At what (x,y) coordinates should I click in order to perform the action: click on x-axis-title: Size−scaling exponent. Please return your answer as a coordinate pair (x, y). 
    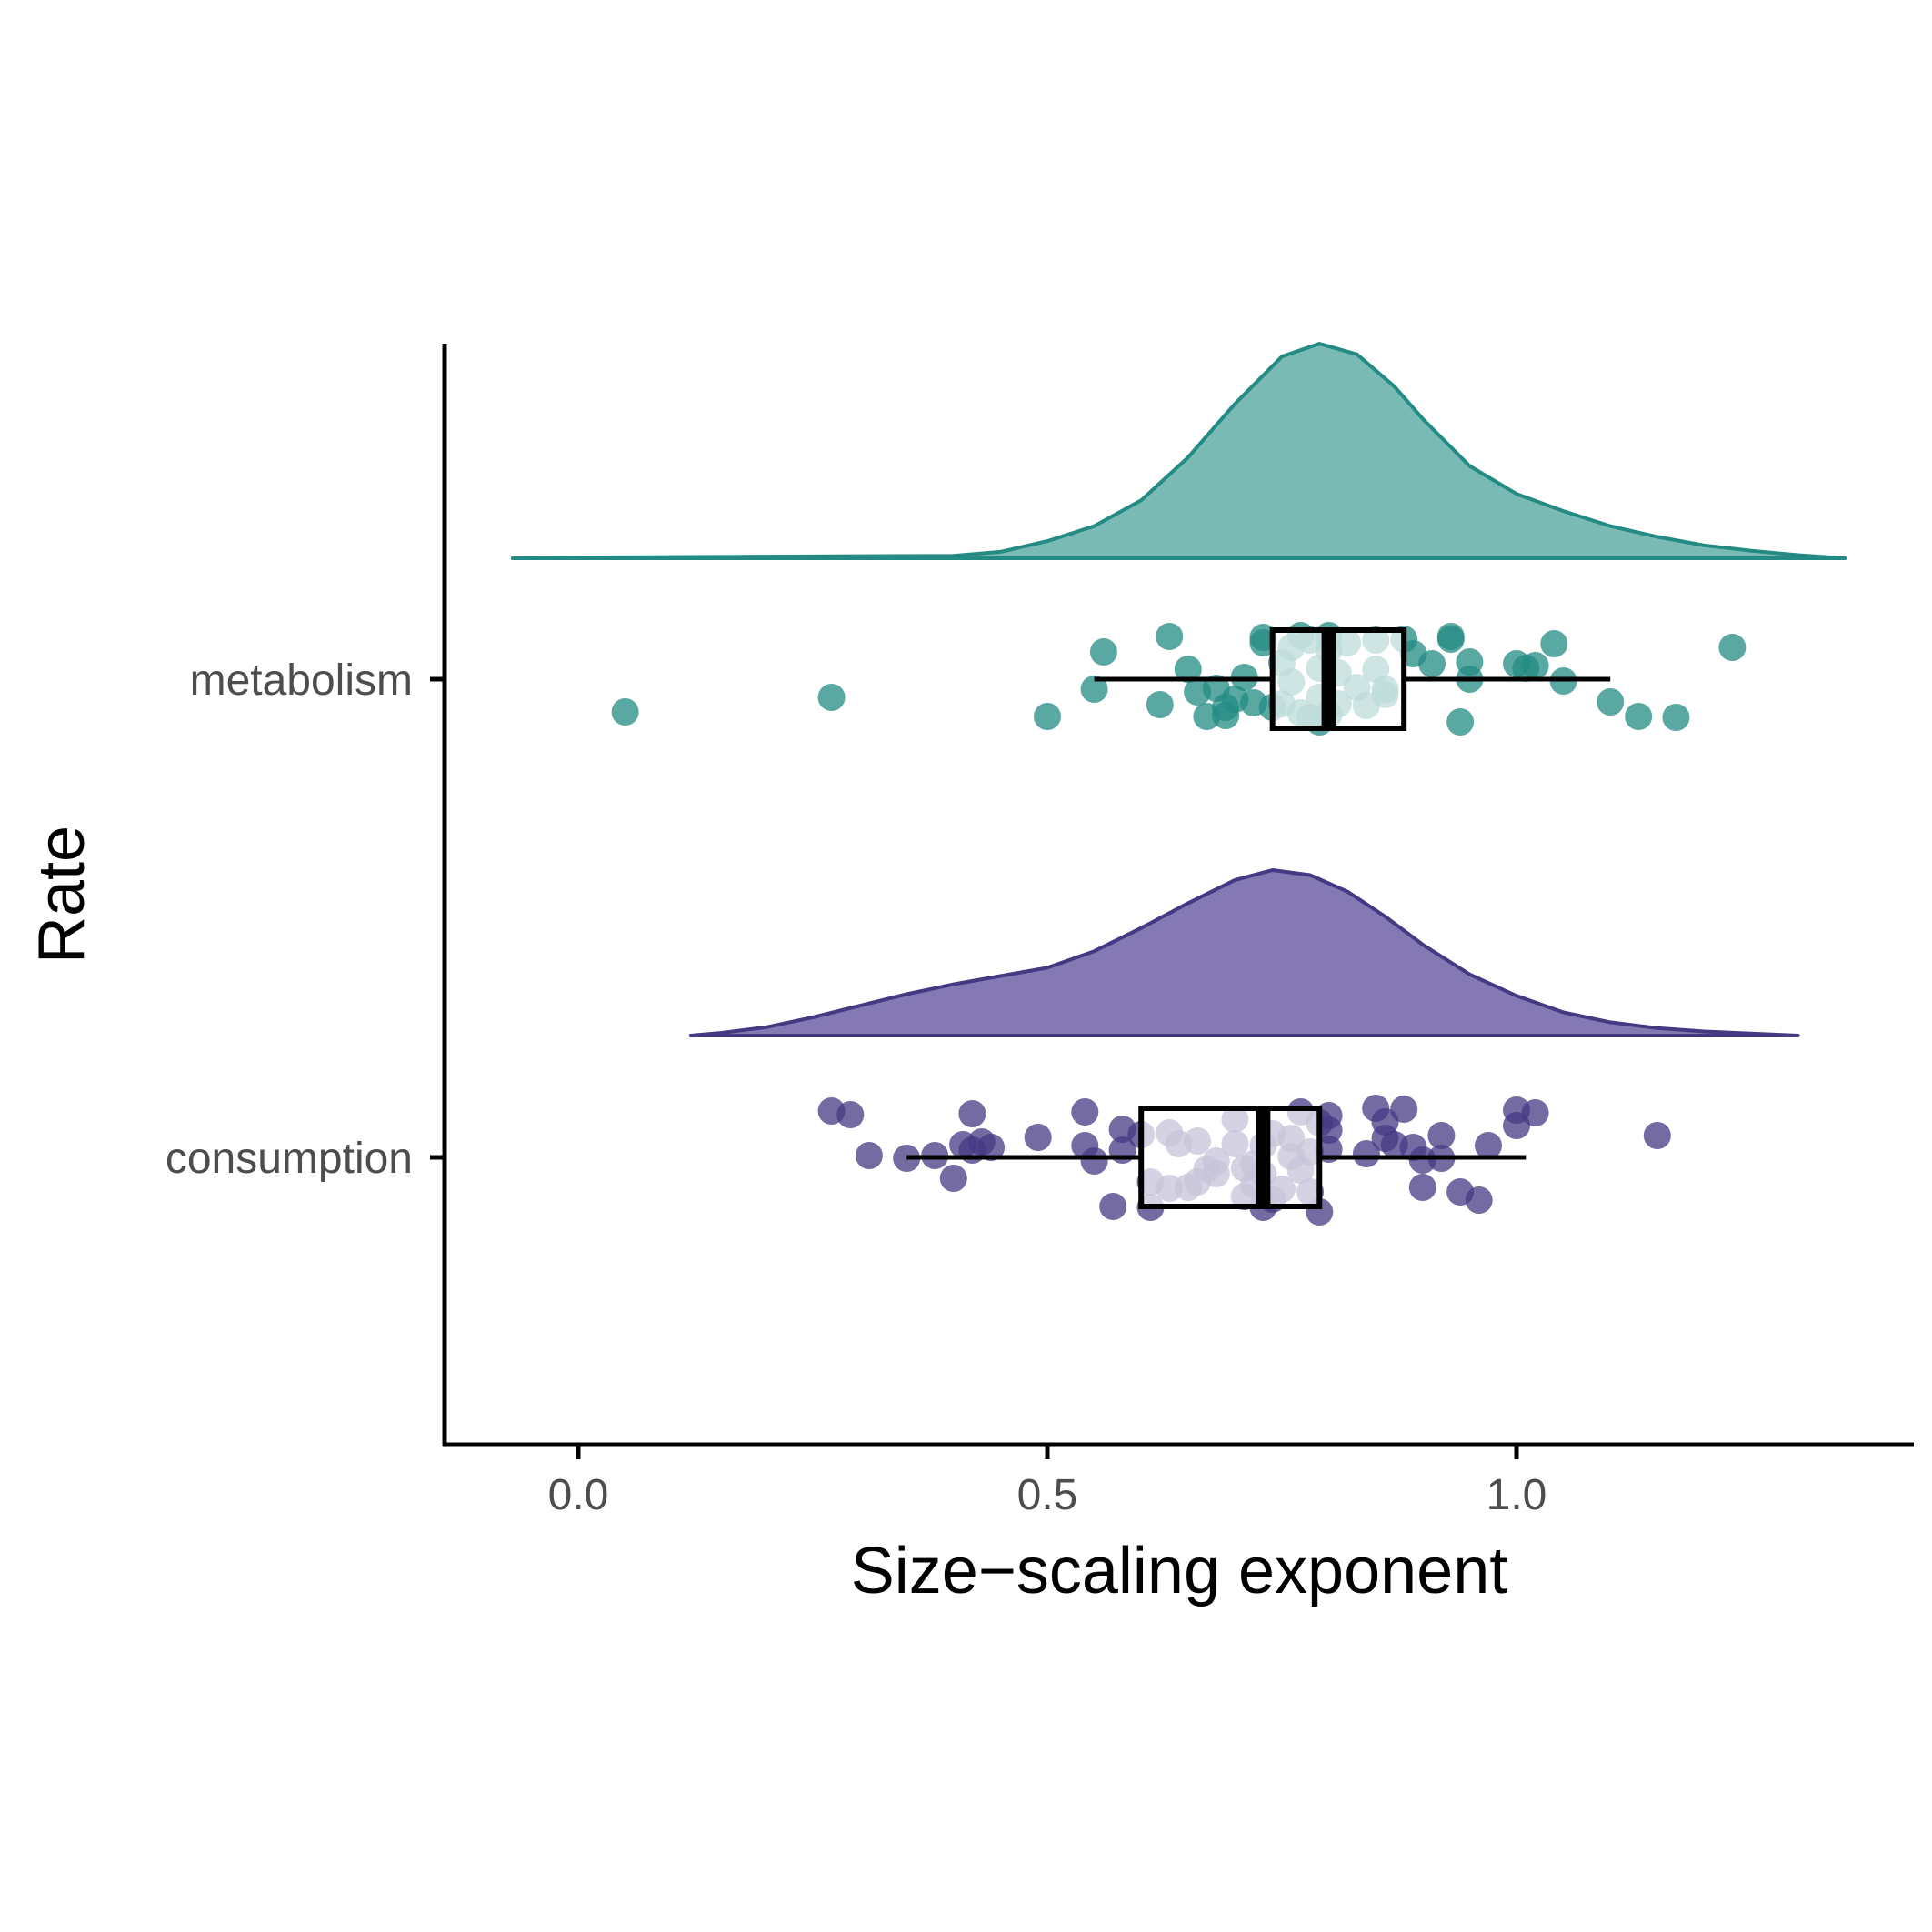
    Looking at the image, I should click on (1179, 1571).